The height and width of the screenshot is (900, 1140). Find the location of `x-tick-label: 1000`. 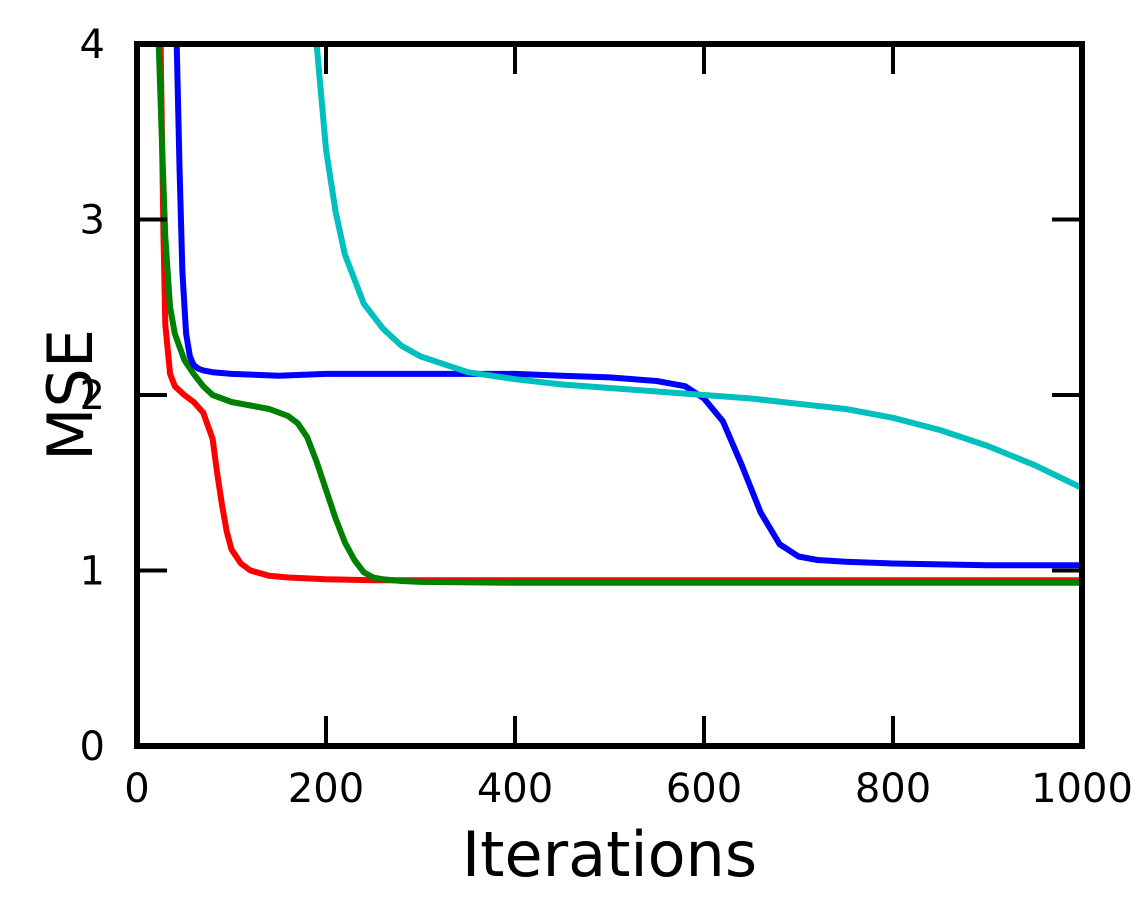

x-tick-label: 1000 is located at coordinates (1082, 789).